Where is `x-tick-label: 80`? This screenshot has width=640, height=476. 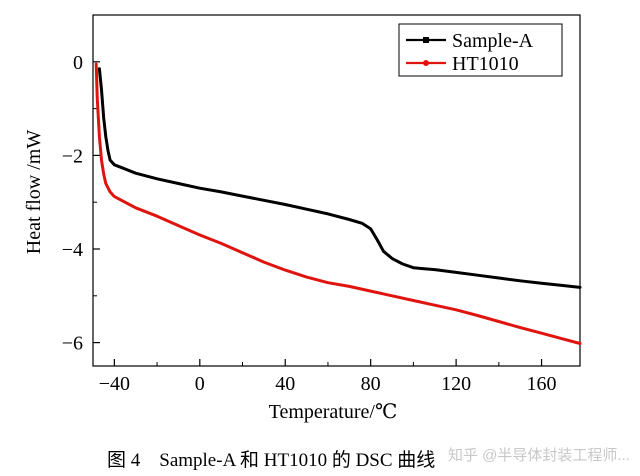
x-tick-label: 80 is located at coordinates (371, 384).